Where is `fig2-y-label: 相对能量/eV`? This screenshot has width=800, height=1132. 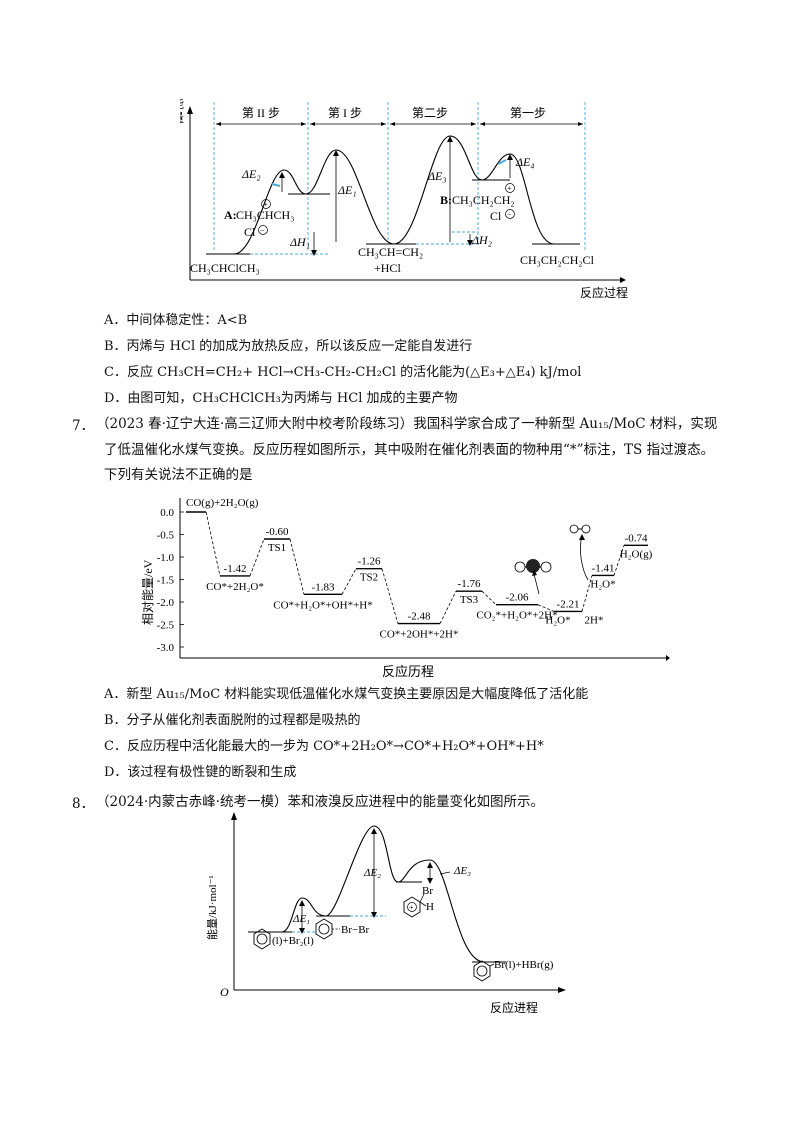 fig2-y-label: 相对能量/eV is located at coordinates (148, 592).